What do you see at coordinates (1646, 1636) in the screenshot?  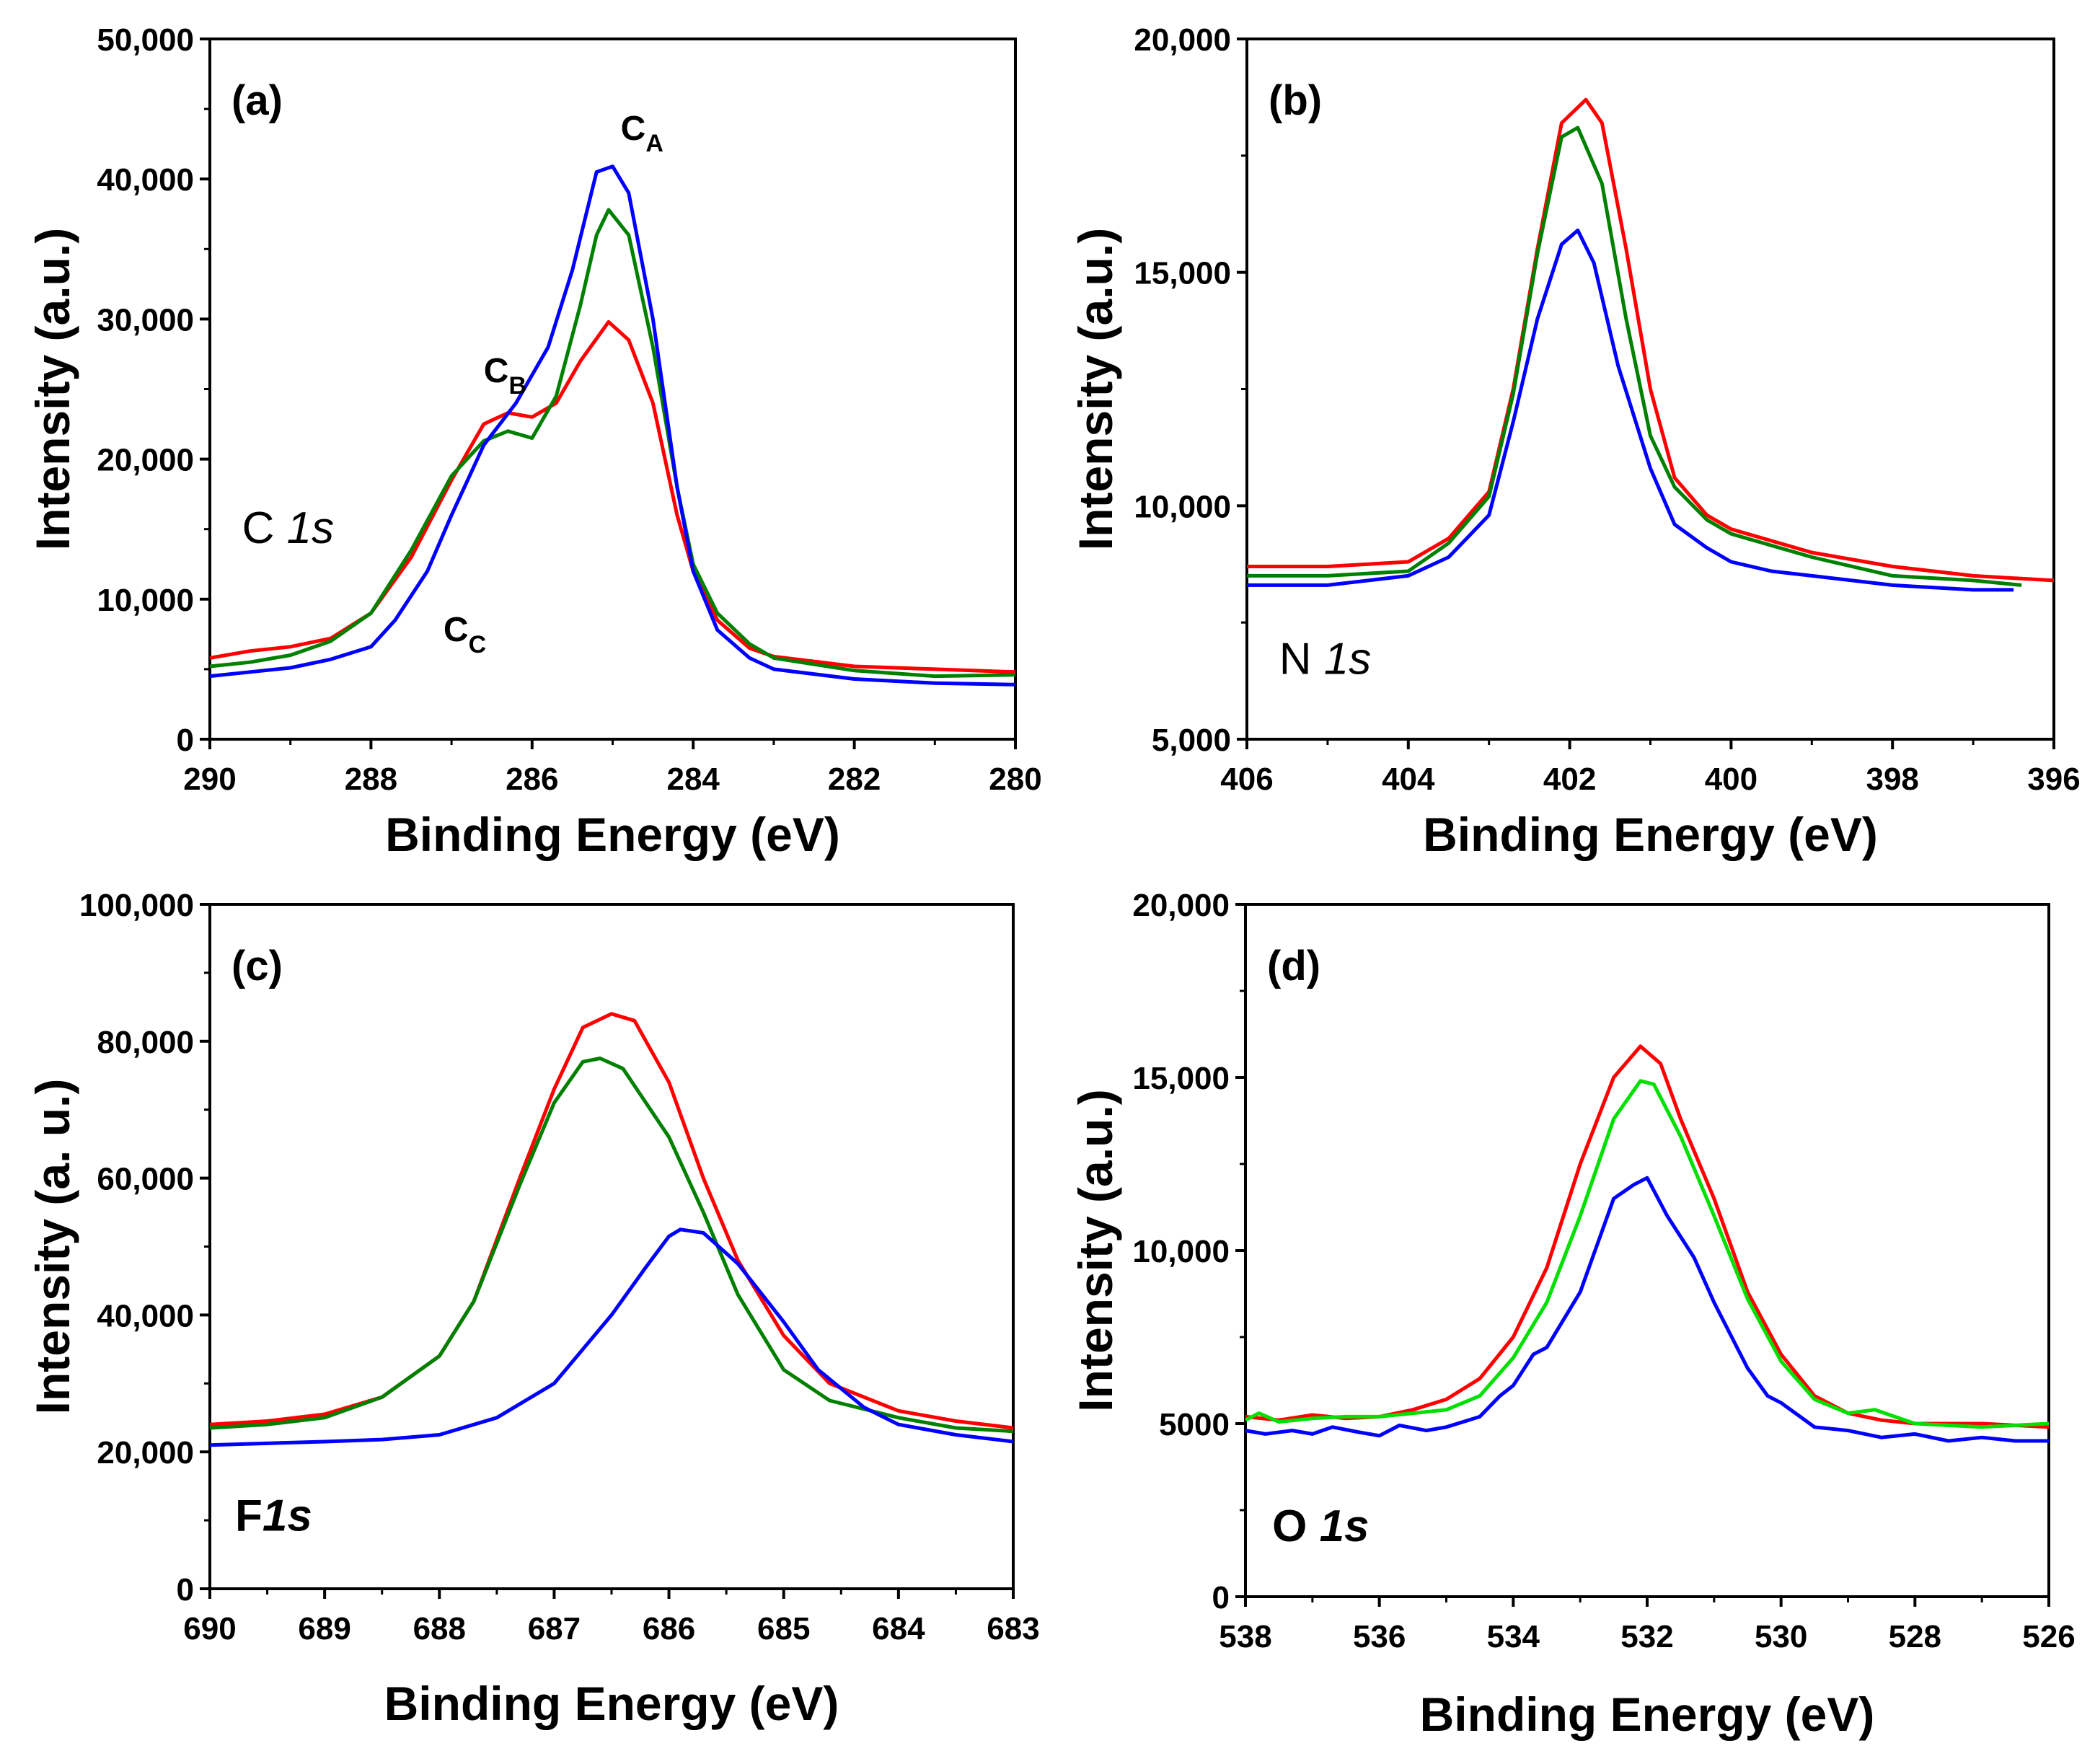 I see `x-tick-label: 532` at bounding box center [1646, 1636].